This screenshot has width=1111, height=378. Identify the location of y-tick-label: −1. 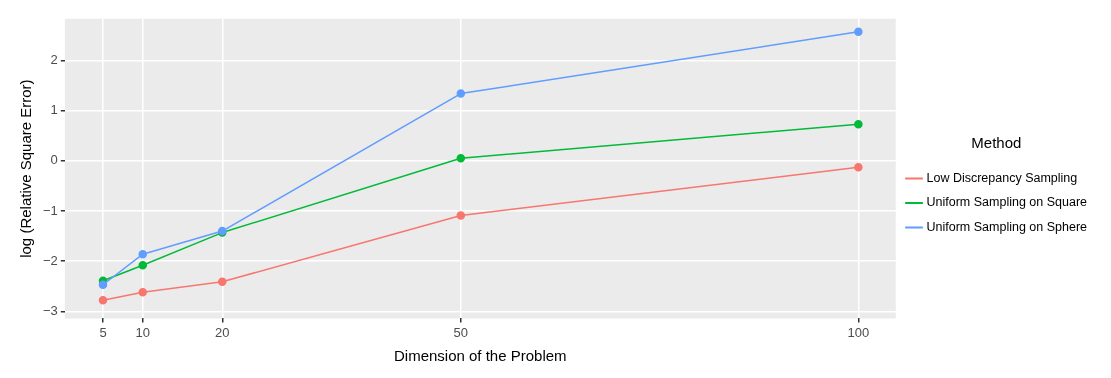
(50, 210).